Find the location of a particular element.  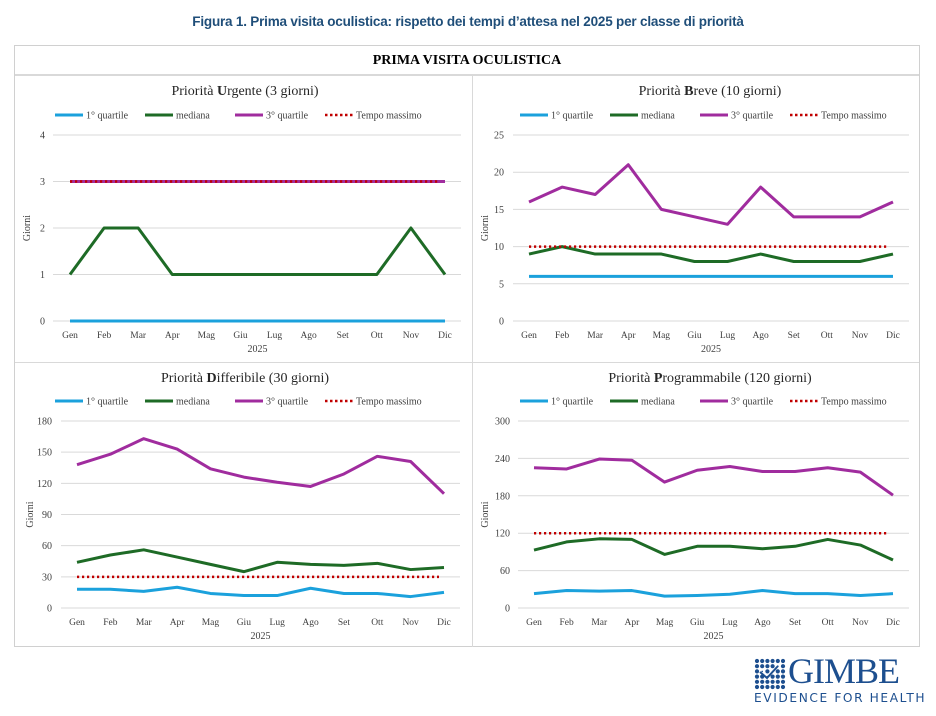

y-tick-label: 300 is located at coordinates (502, 422).